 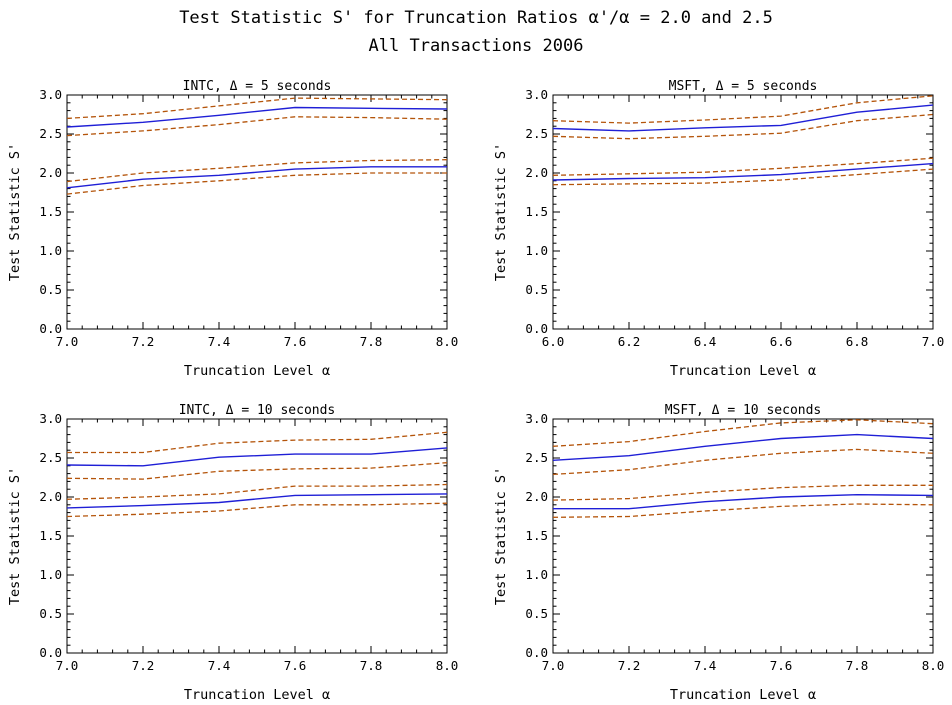 What do you see at coordinates (476, 46) in the screenshot?
I see `figure-title-line2: All Transactions 2006` at bounding box center [476, 46].